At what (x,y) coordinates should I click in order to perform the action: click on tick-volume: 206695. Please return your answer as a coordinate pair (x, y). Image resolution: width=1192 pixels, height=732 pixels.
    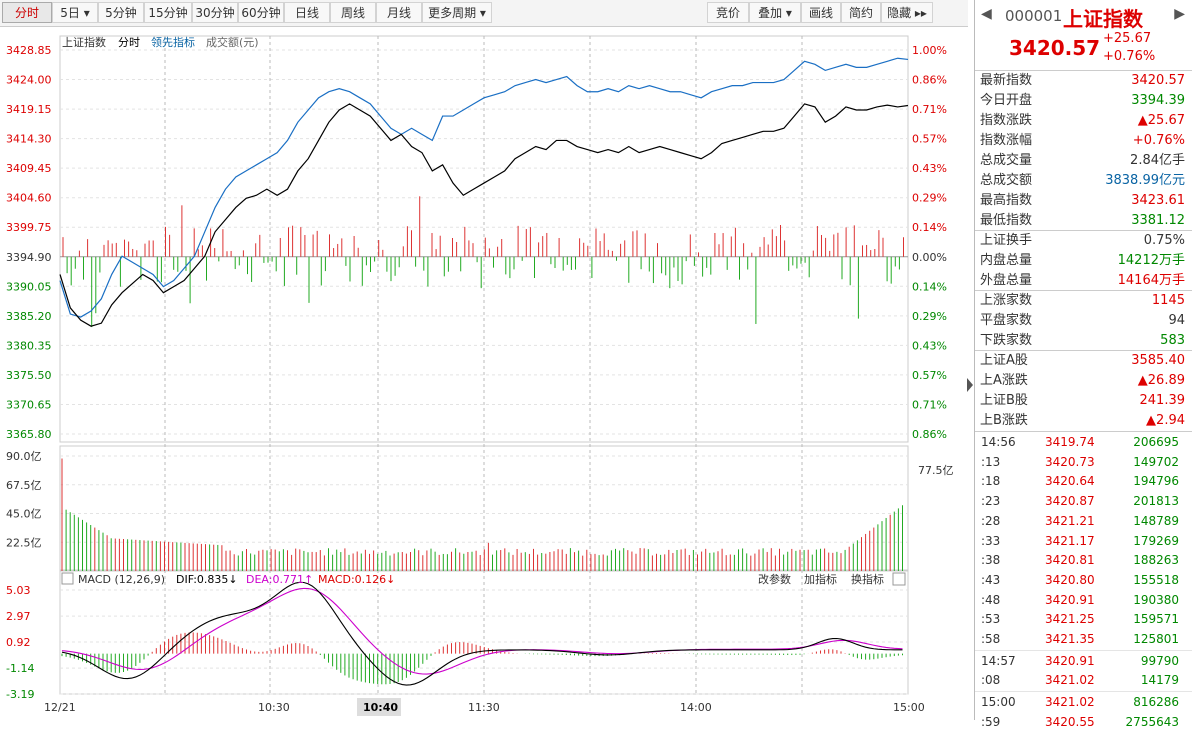
    Looking at the image, I should click on (1156, 442).